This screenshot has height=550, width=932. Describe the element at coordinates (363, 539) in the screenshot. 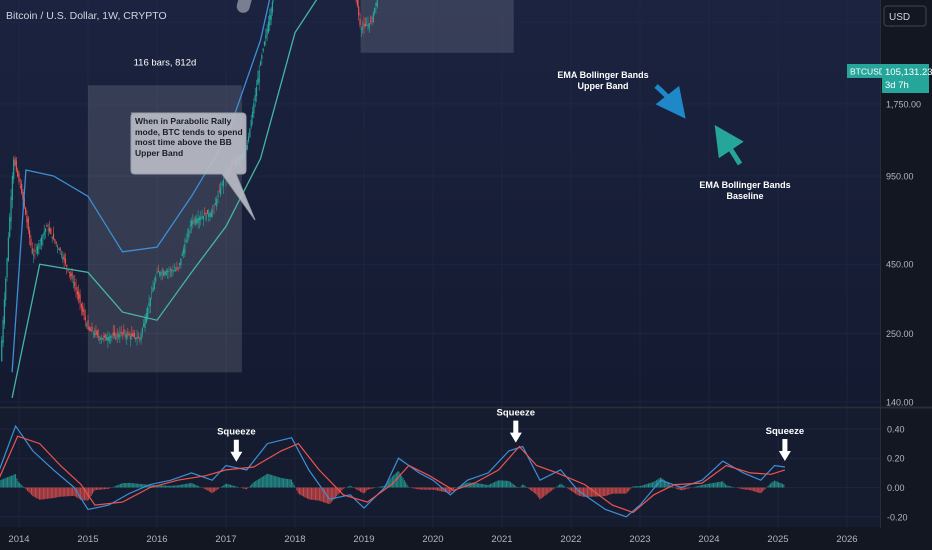

I see `time-tick-label: 2019` at that location.